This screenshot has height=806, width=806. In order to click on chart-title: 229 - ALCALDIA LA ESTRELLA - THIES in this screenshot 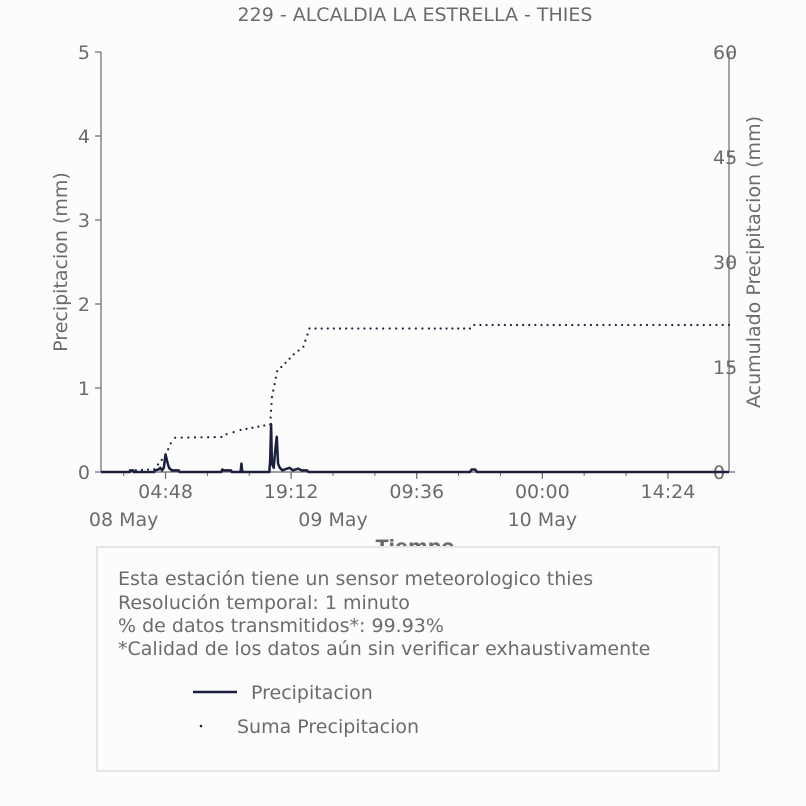, I will do `click(415, 15)`.